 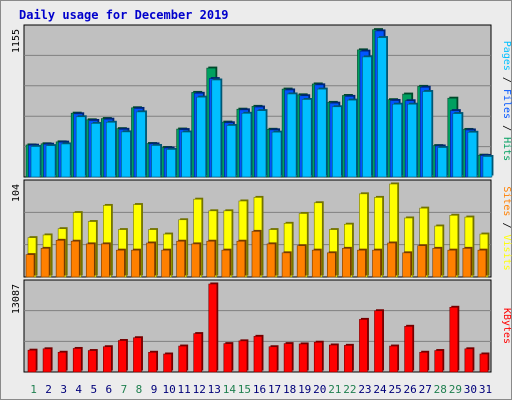 What do you see at coordinates (334, 389) in the screenshot?
I see `x-tick-label: 21` at bounding box center [334, 389].